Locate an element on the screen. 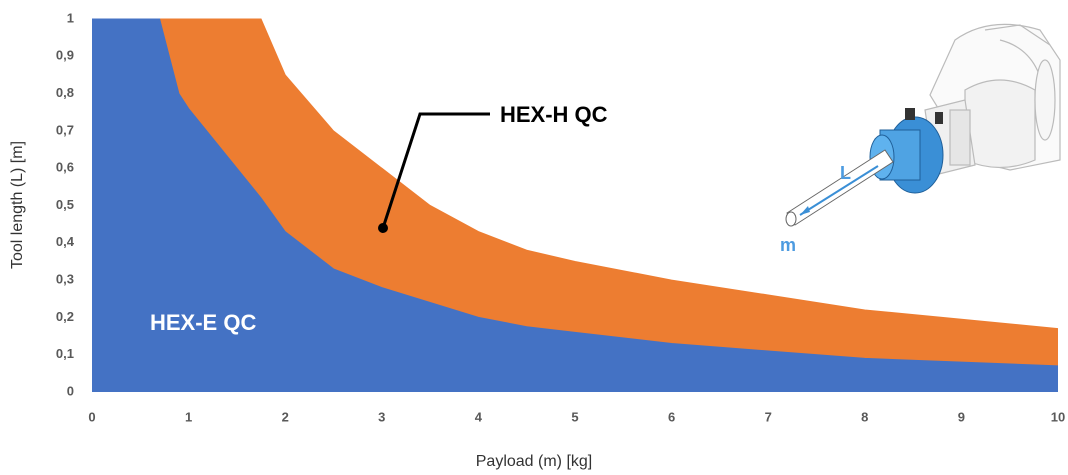 The width and height of the screenshot is (1068, 475). y-tick-label: 0,2 is located at coordinates (65, 316).